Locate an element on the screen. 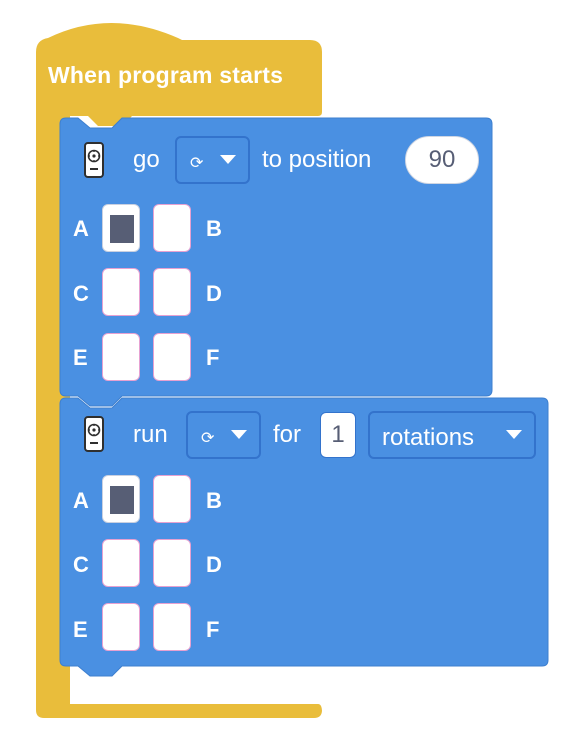 The image size is (582, 754). rotations-amount-input: 1 is located at coordinates (338, 435).